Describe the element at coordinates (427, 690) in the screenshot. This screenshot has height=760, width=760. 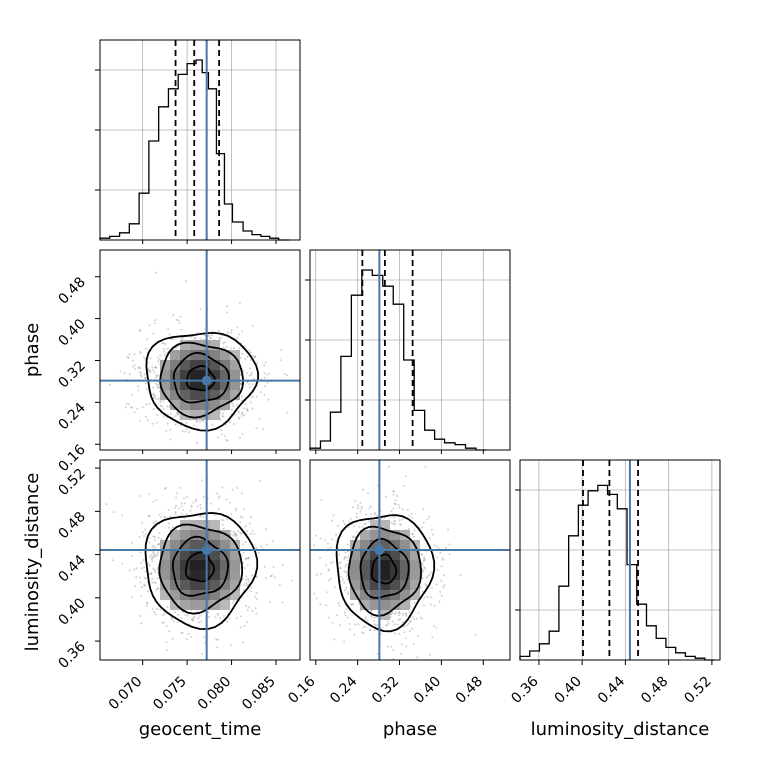
I see `x-tick-label-phase: 0.40` at that location.